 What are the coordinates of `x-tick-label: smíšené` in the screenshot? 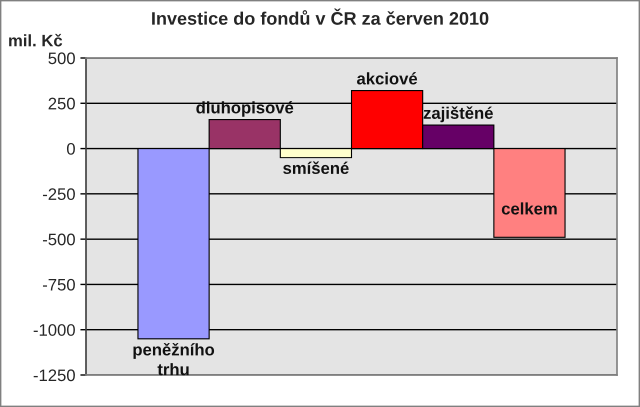 It's located at (316, 167).